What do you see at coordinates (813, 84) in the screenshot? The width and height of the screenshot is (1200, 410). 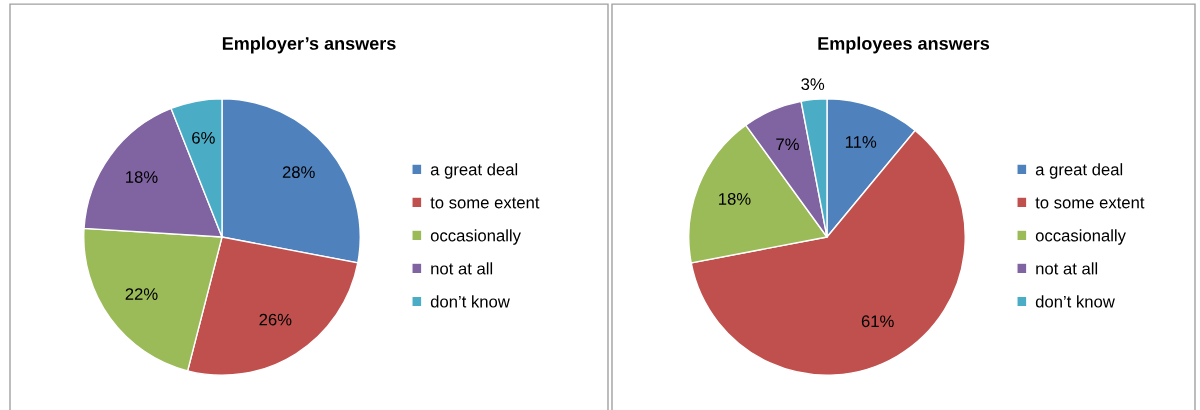 I see `data-label: 3%` at bounding box center [813, 84].